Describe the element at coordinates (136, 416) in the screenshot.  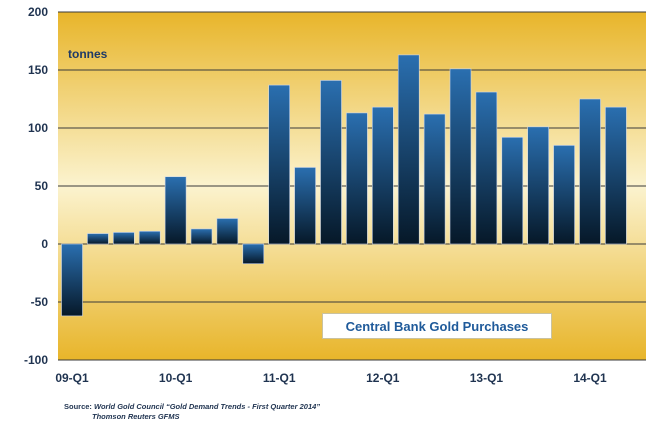
I see `source-line-2: Thomson Reuters GFMS` at that location.